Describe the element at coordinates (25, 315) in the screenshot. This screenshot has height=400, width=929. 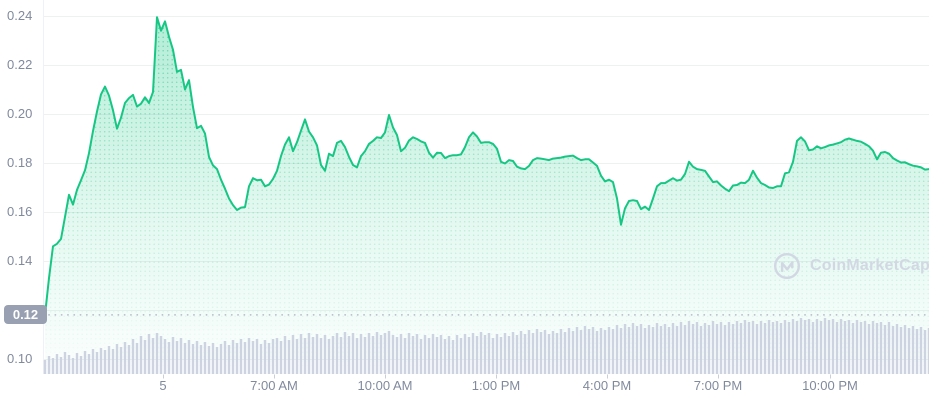
I see `open-price-badge: 0.12` at that location.